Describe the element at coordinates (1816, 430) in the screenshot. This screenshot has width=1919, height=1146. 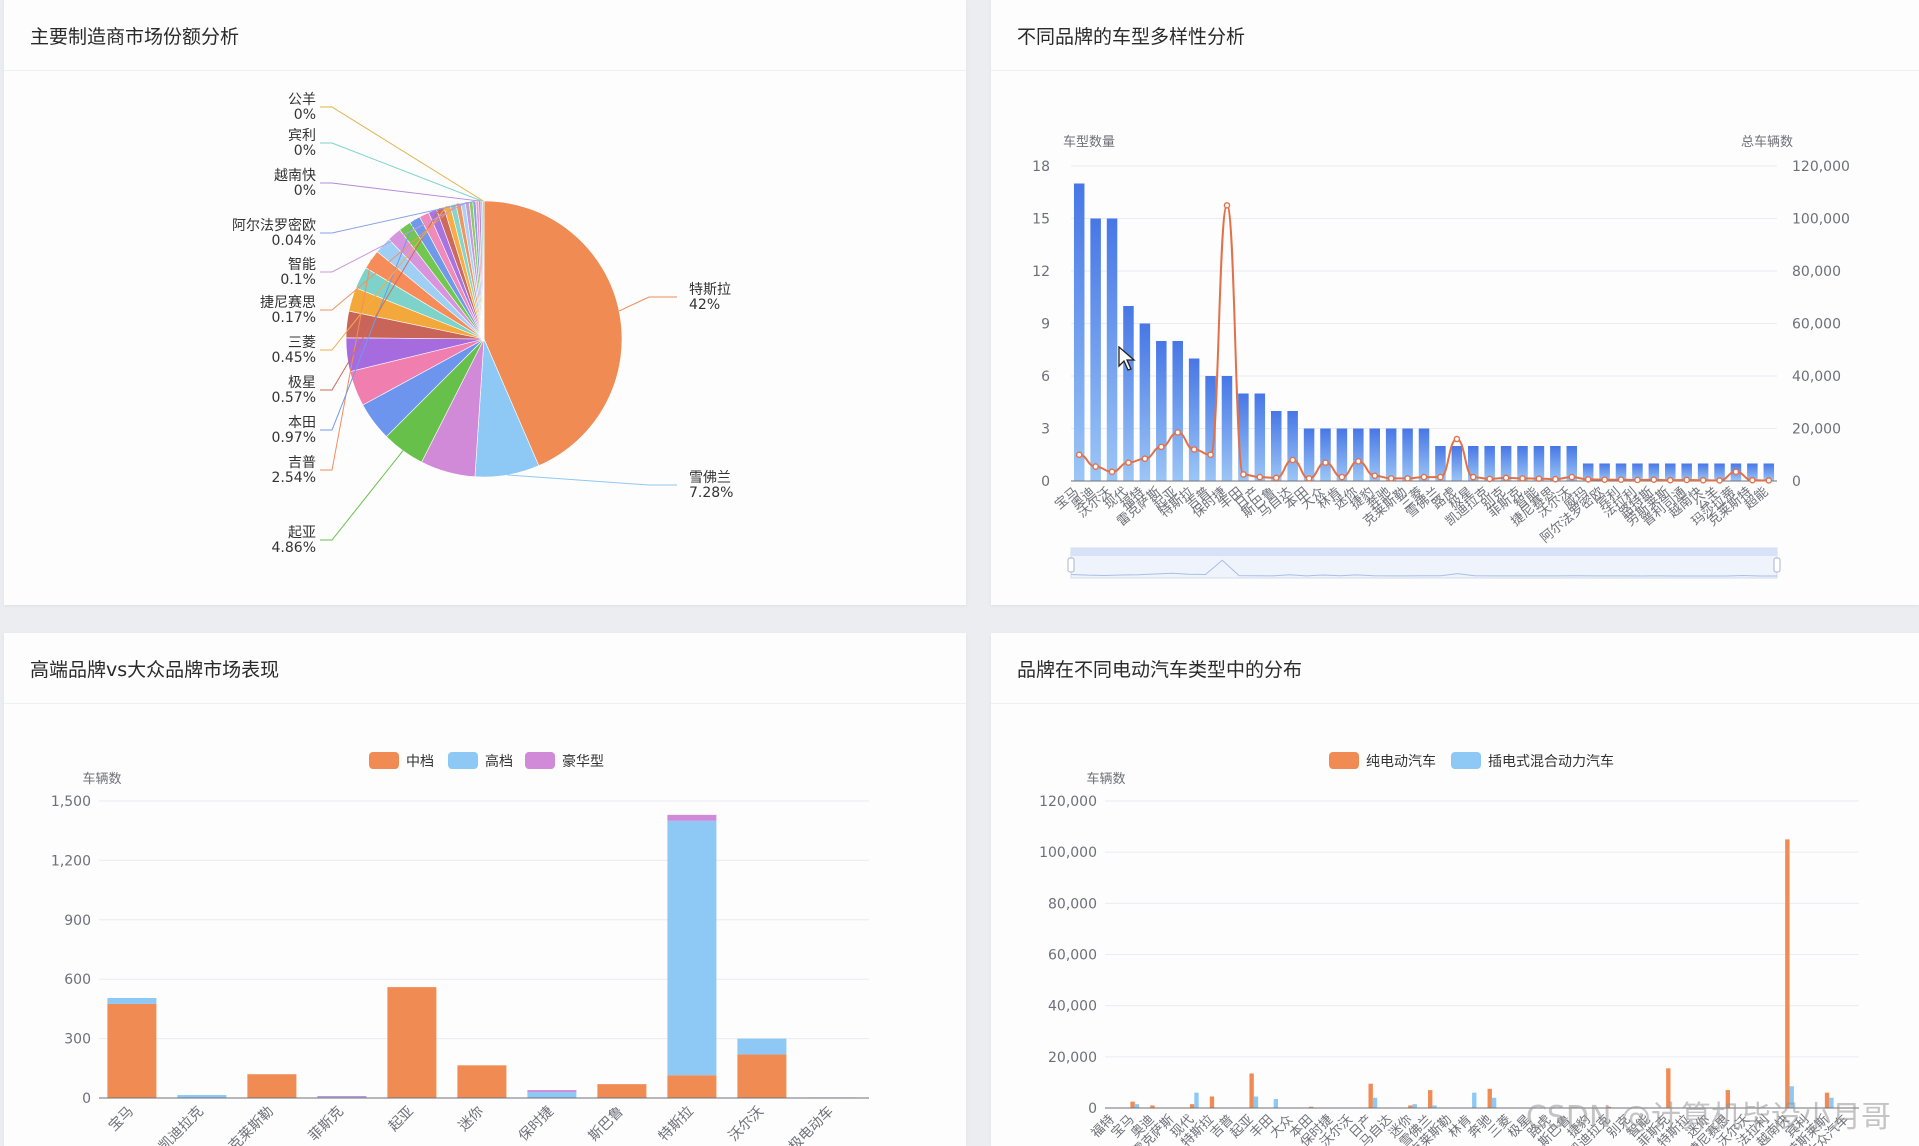
I see `y-right-tick-label: 20,000` at that location.